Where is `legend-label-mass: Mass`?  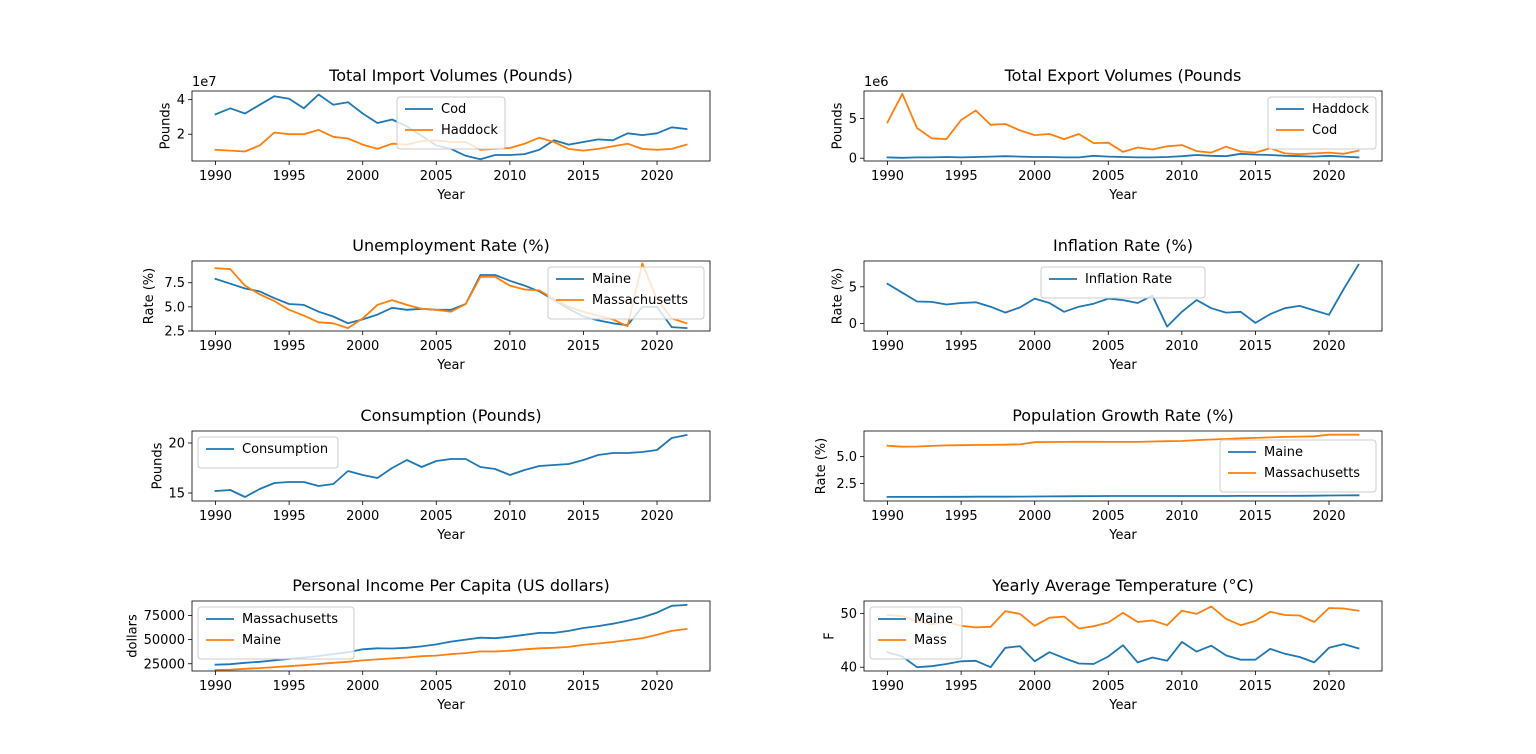
legend-label-mass: Mass is located at coordinates (930, 640).